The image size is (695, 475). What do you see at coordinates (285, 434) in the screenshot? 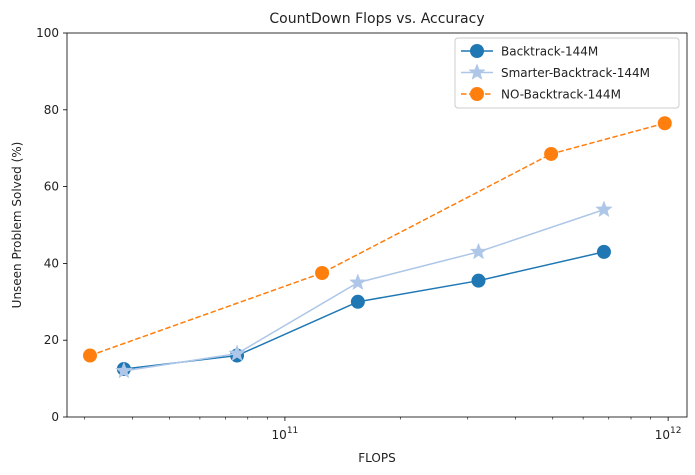
I see `x-tick-label: 1011` at bounding box center [285, 434].